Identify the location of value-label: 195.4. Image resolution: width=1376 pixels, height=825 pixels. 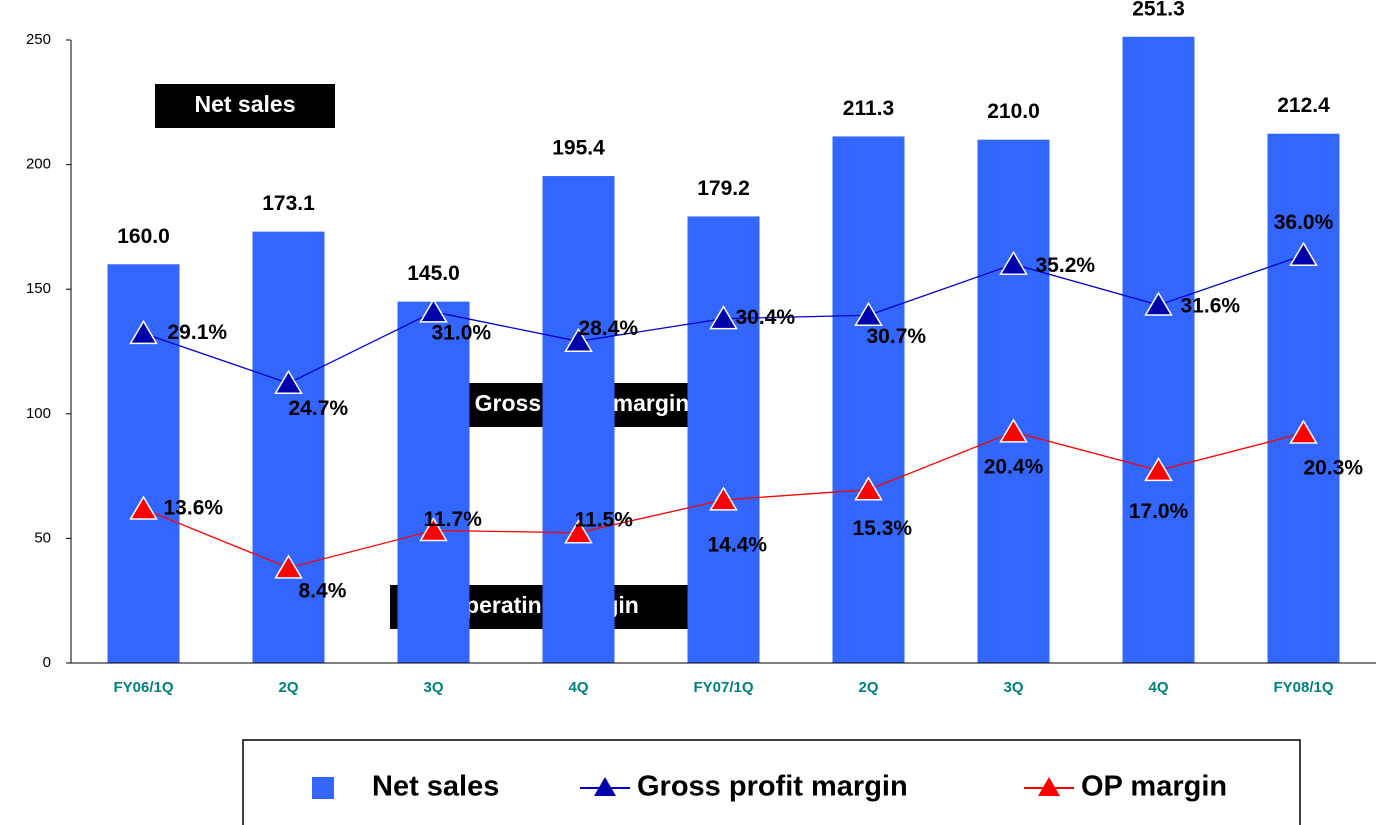
(578, 148).